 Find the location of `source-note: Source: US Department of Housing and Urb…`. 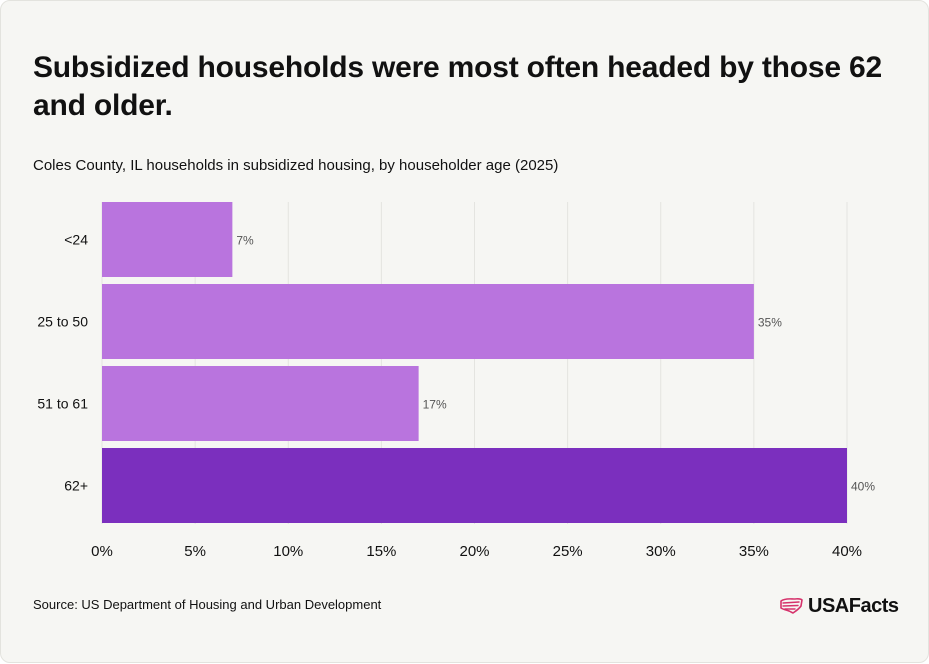

source-note: Source: US Department of Housing and Urb… is located at coordinates (207, 604).